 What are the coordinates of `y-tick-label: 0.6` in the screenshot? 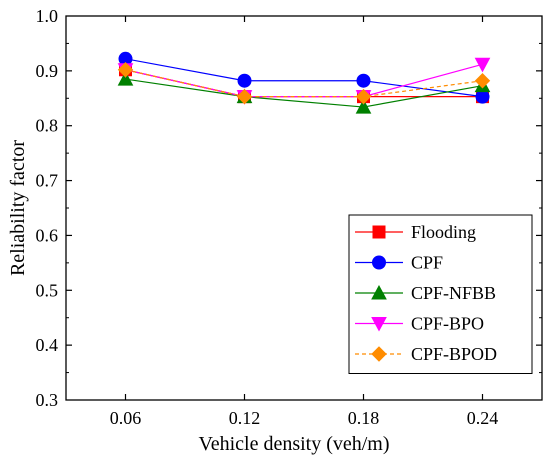 It's located at (47, 235).